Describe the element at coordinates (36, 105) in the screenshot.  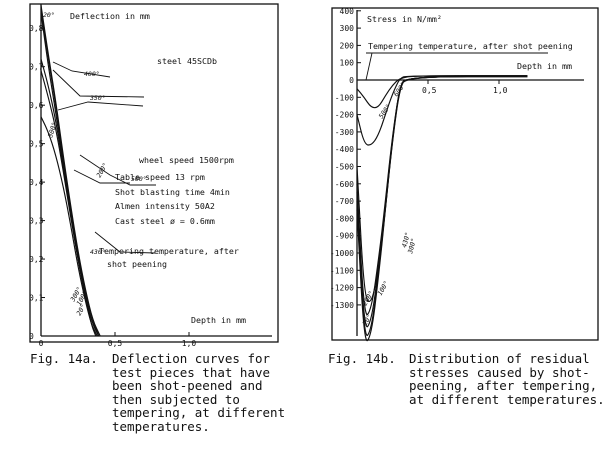
I see `y-tick-label: 0,6` at that location.